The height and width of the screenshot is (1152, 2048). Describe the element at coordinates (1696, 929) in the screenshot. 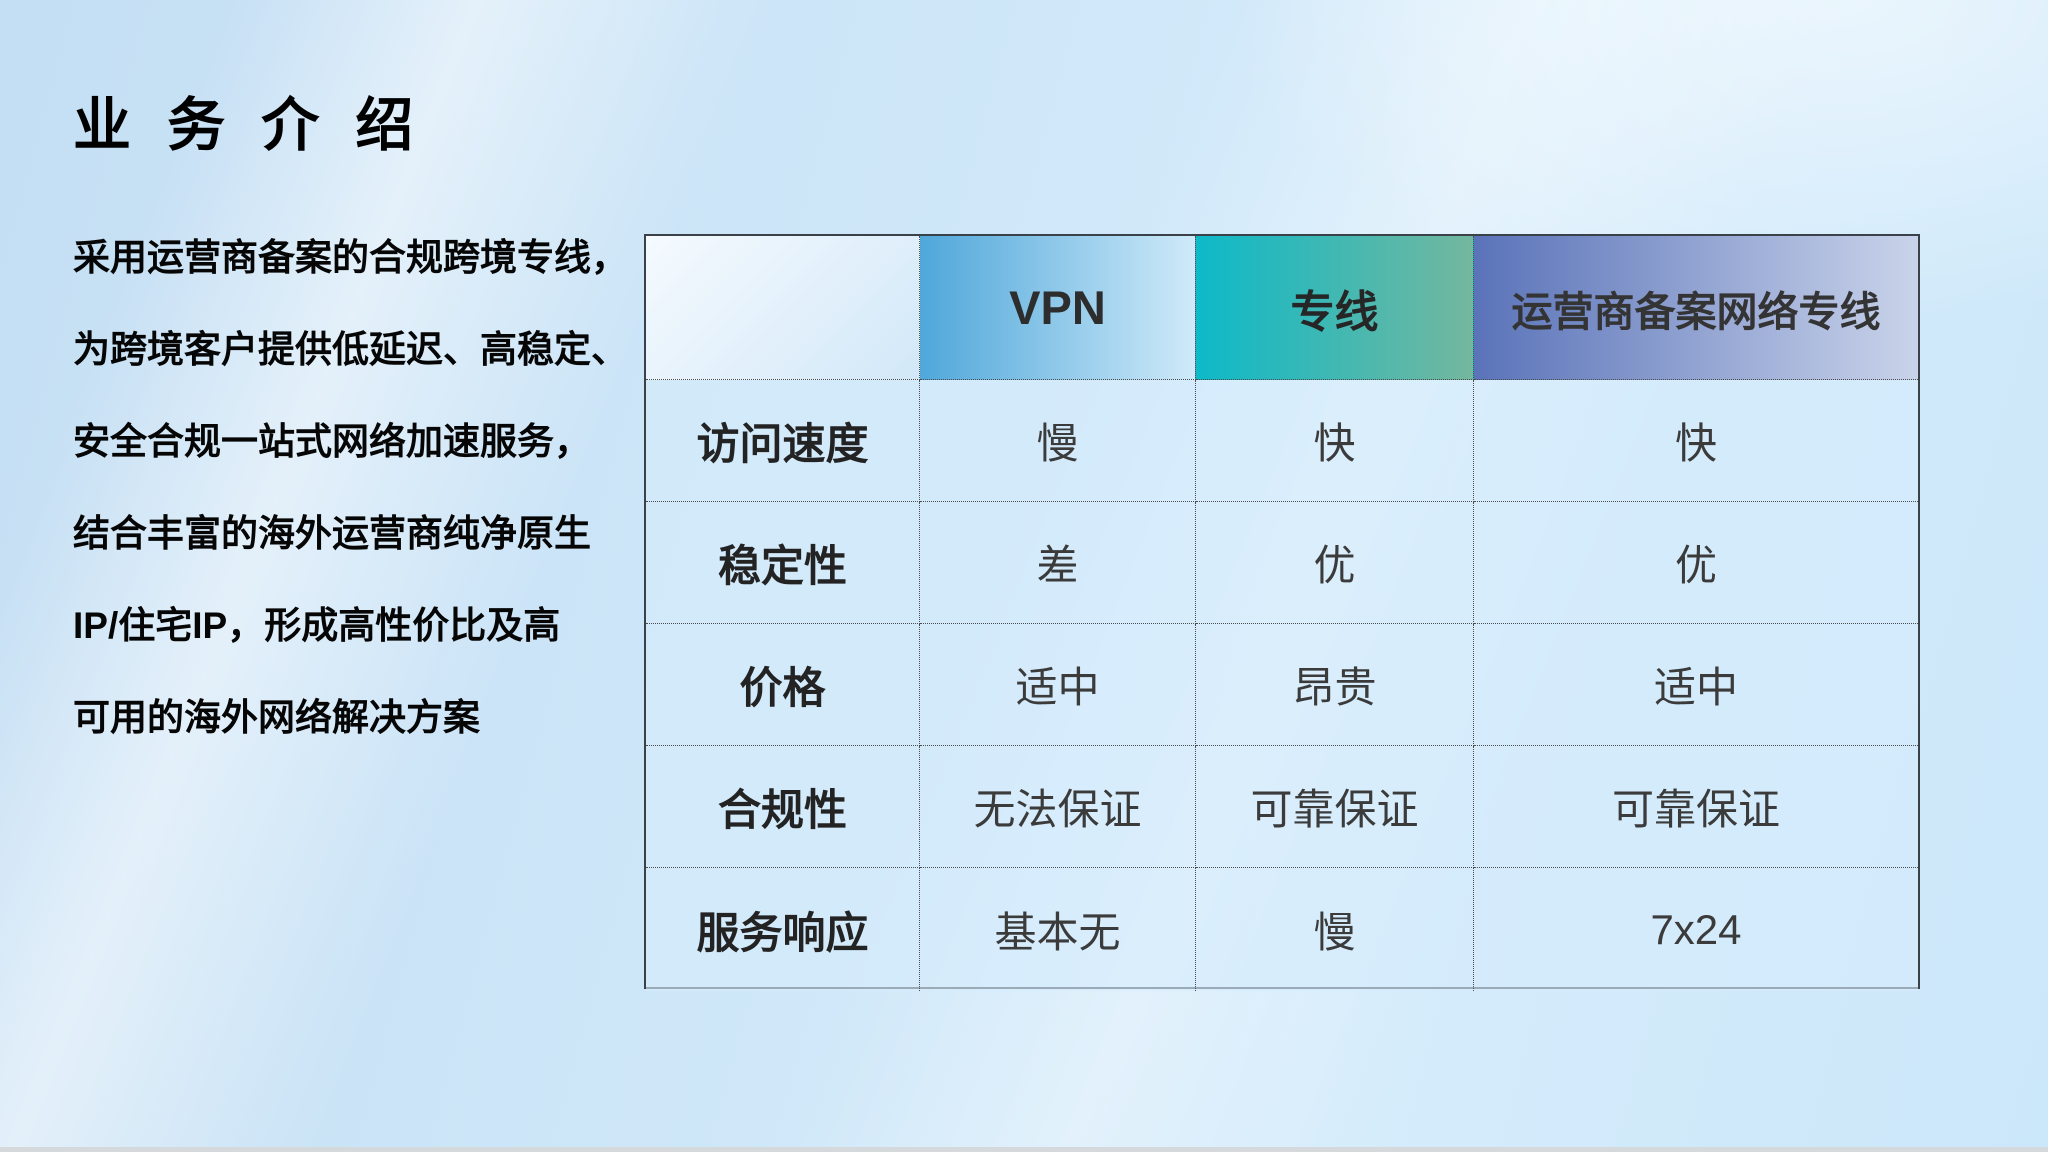

I see `table-cell: 7x24` at that location.